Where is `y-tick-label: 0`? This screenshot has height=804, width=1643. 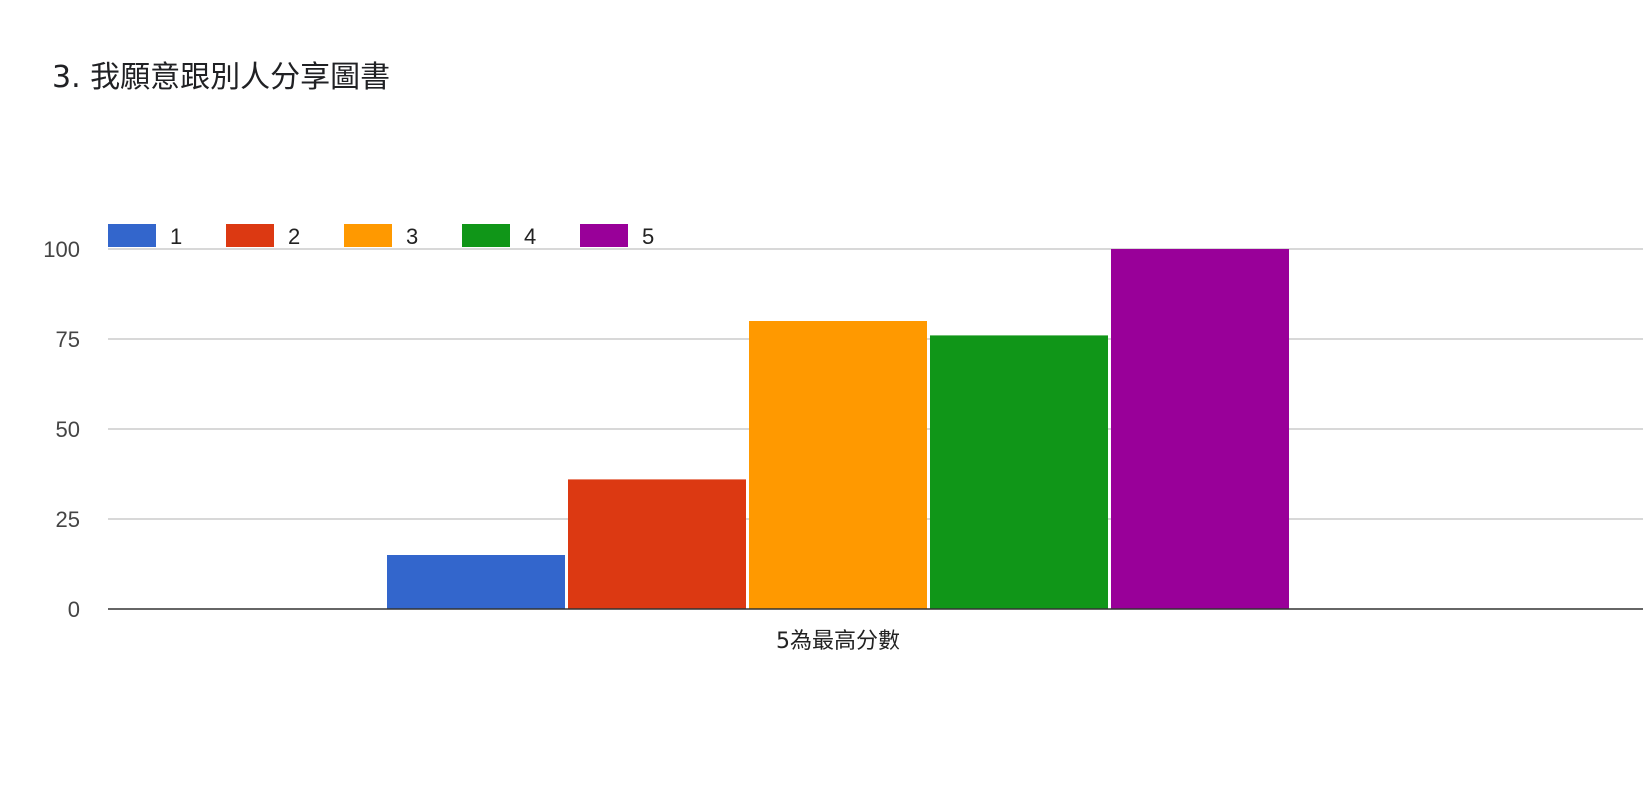 y-tick-label: 0 is located at coordinates (74, 609).